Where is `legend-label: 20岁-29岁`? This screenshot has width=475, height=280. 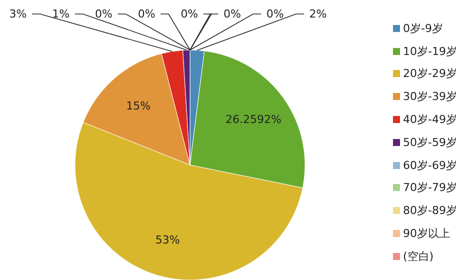 legend-label: 20岁-29岁 is located at coordinates (430, 74).